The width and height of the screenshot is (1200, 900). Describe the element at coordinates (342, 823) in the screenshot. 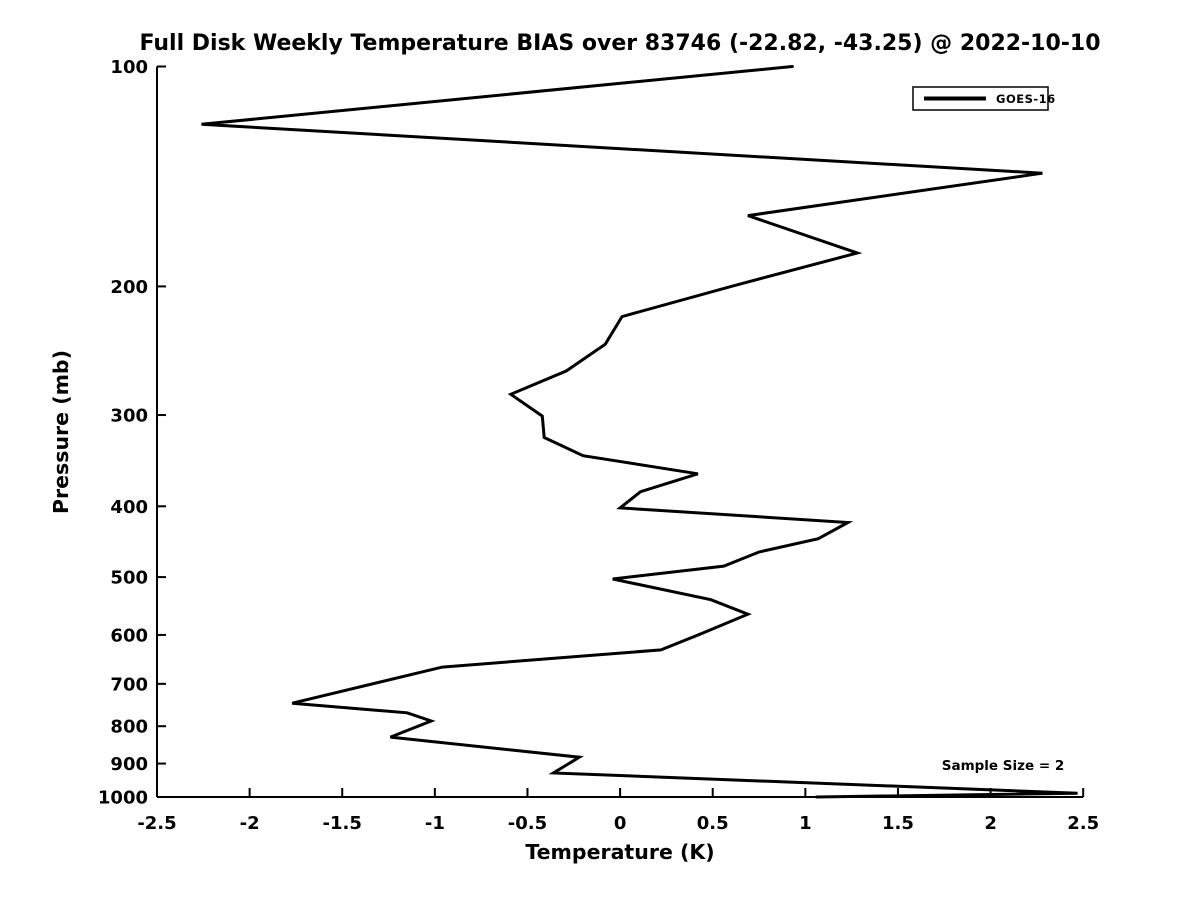

I see `x-tick-label: -1.5` at that location.